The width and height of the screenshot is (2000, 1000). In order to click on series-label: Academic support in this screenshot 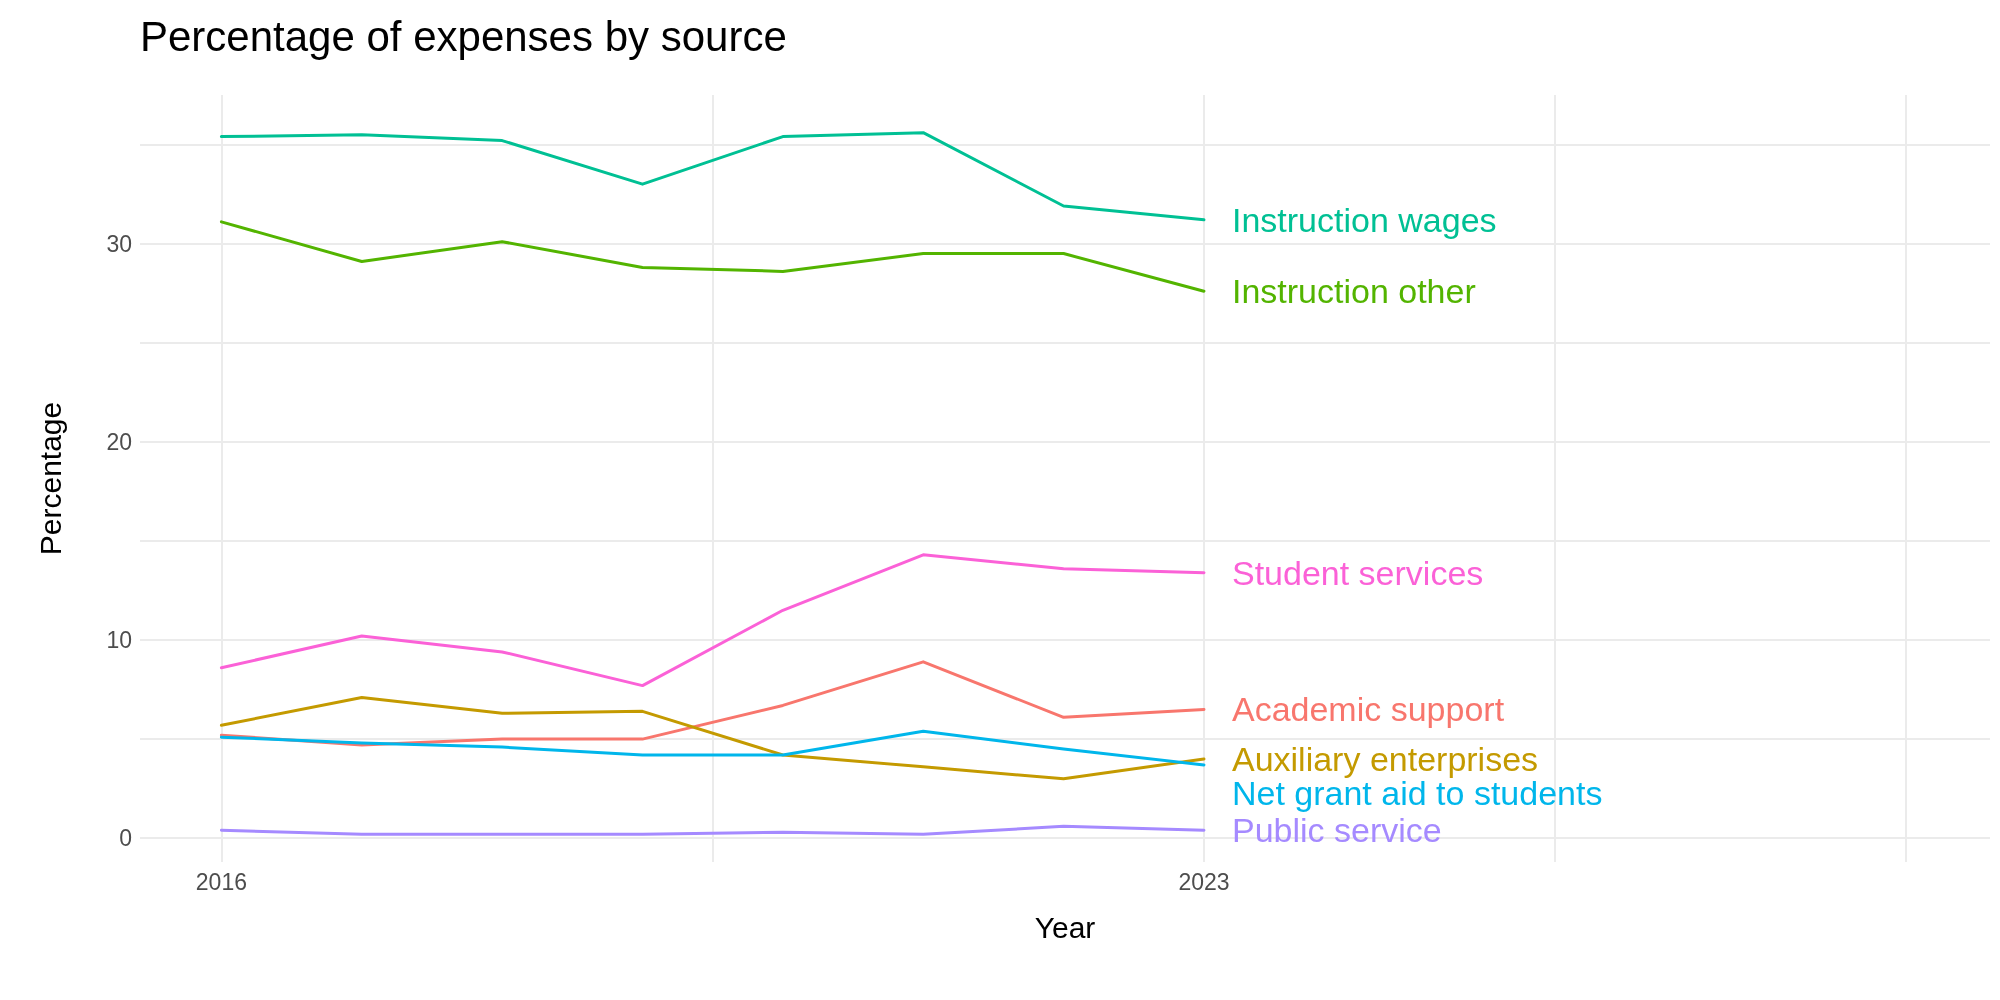, I will do `click(1368, 709)`.